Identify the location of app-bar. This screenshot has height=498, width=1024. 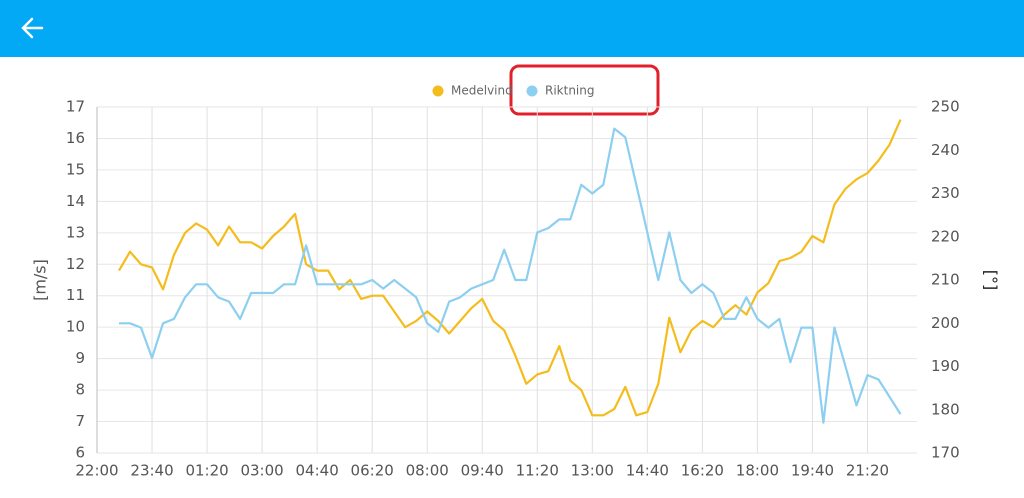
(512, 28).